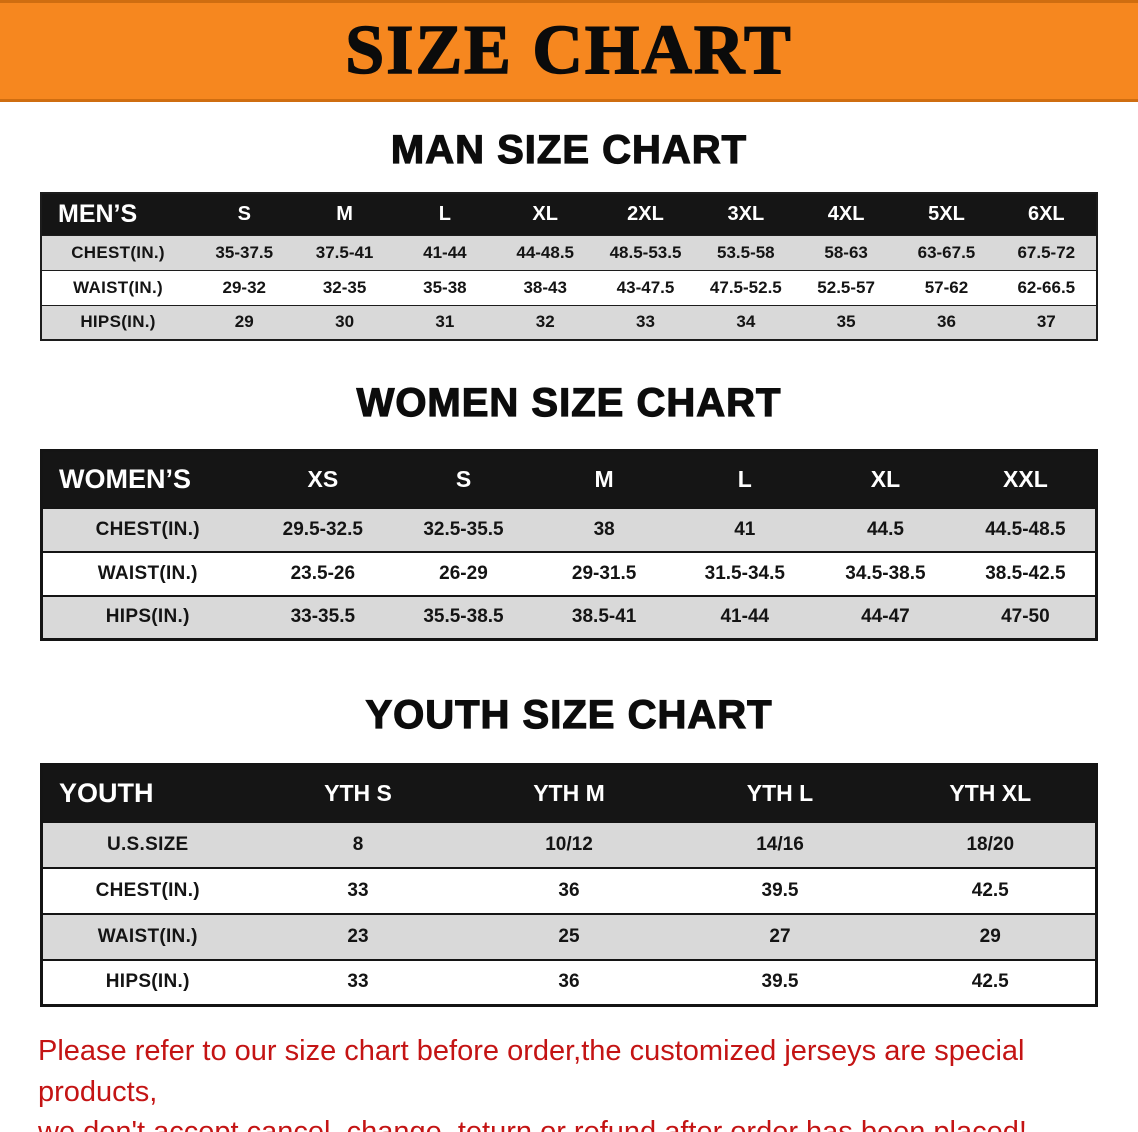 The width and height of the screenshot is (1138, 1132). Describe the element at coordinates (147, 573) in the screenshot. I see `row-label-cell: WAIST(IN.)` at that location.